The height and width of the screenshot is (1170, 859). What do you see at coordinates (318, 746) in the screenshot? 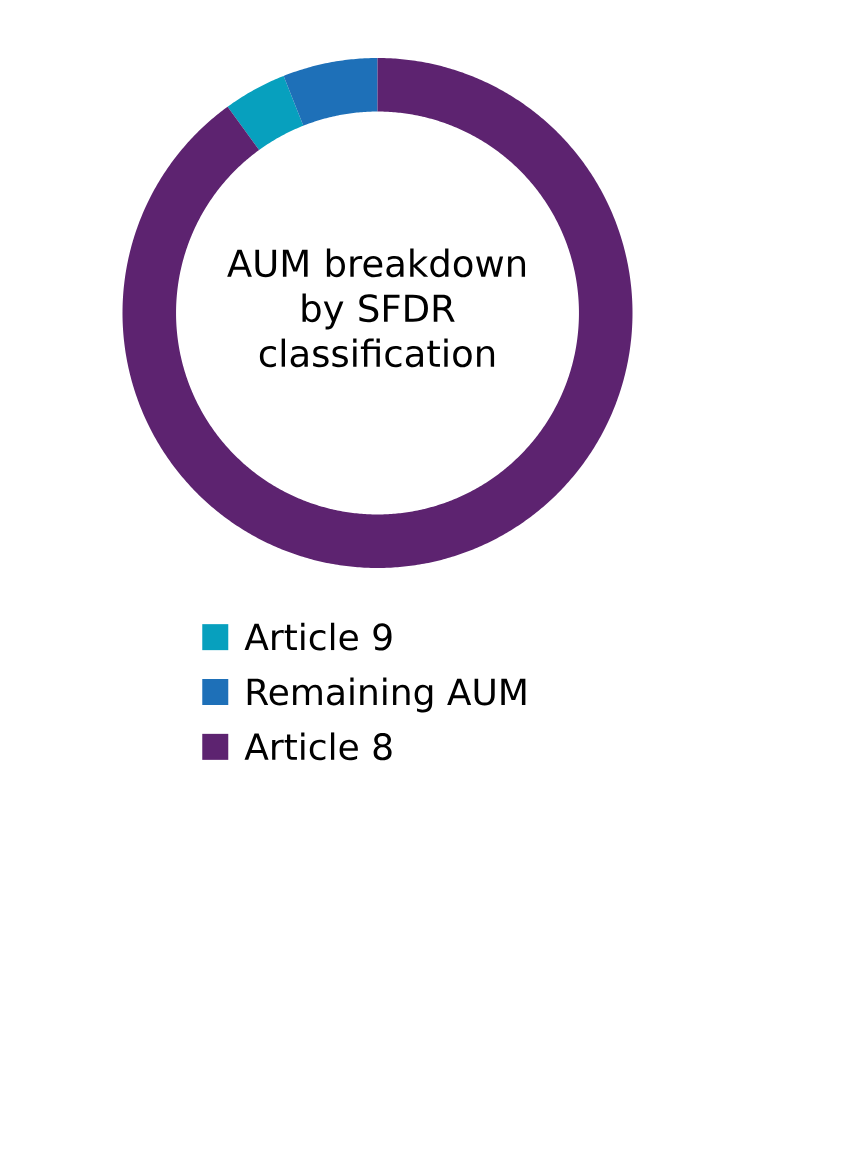
I see `legend-label: Article 8` at bounding box center [318, 746].